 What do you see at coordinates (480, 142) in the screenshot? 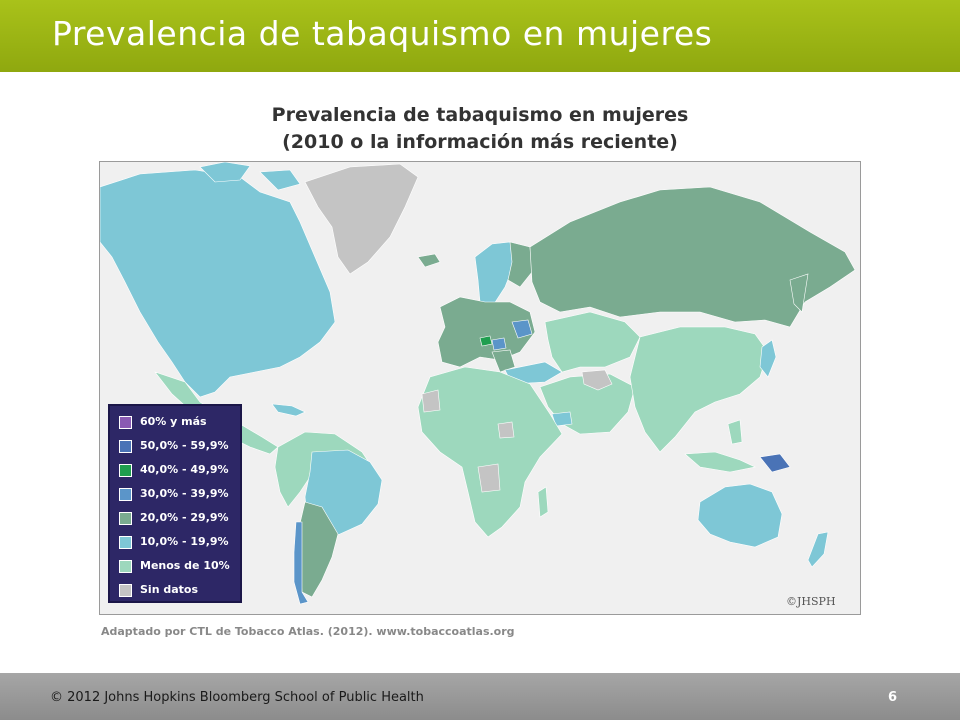
I see `map-subtitle: (2010 o la información más reciente)` at bounding box center [480, 142].